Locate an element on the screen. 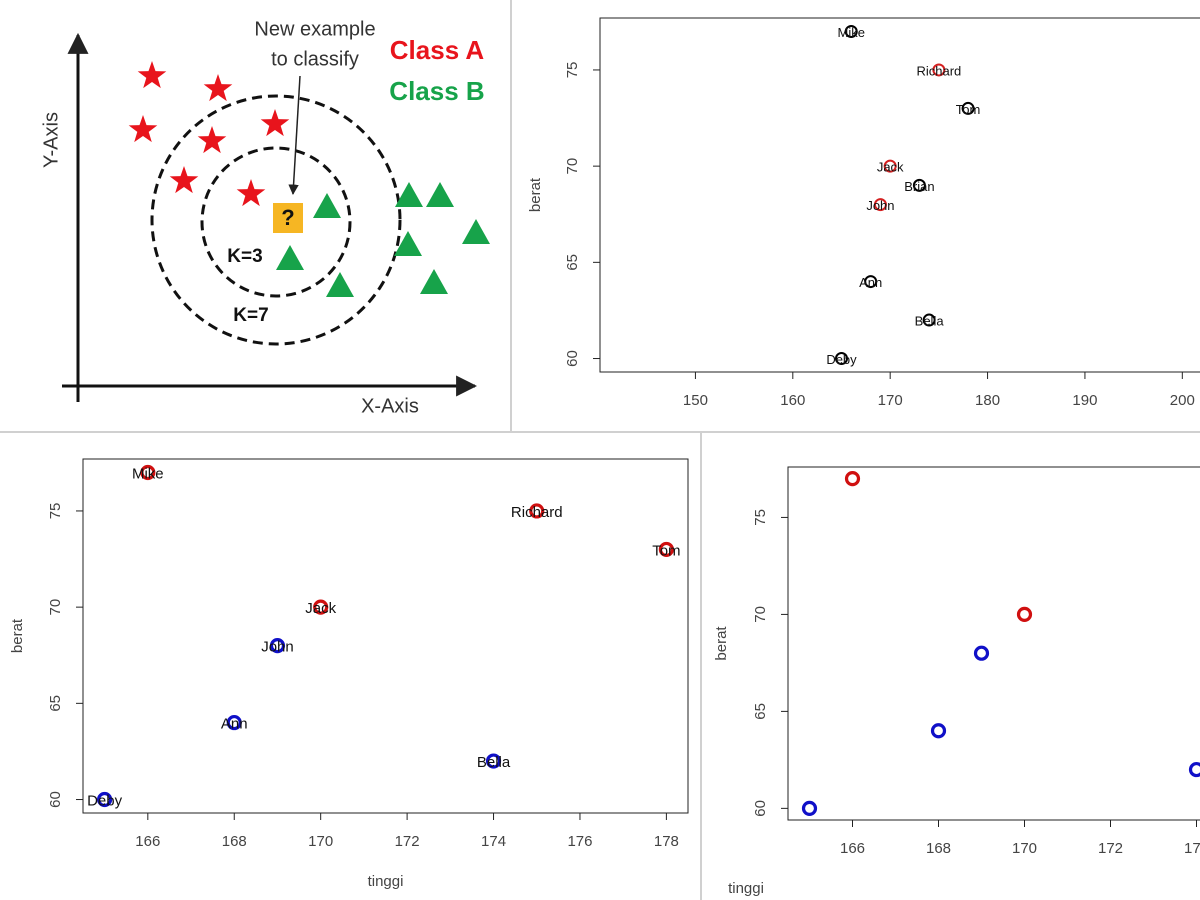  x-tick-label: 160 is located at coordinates (792, 400).